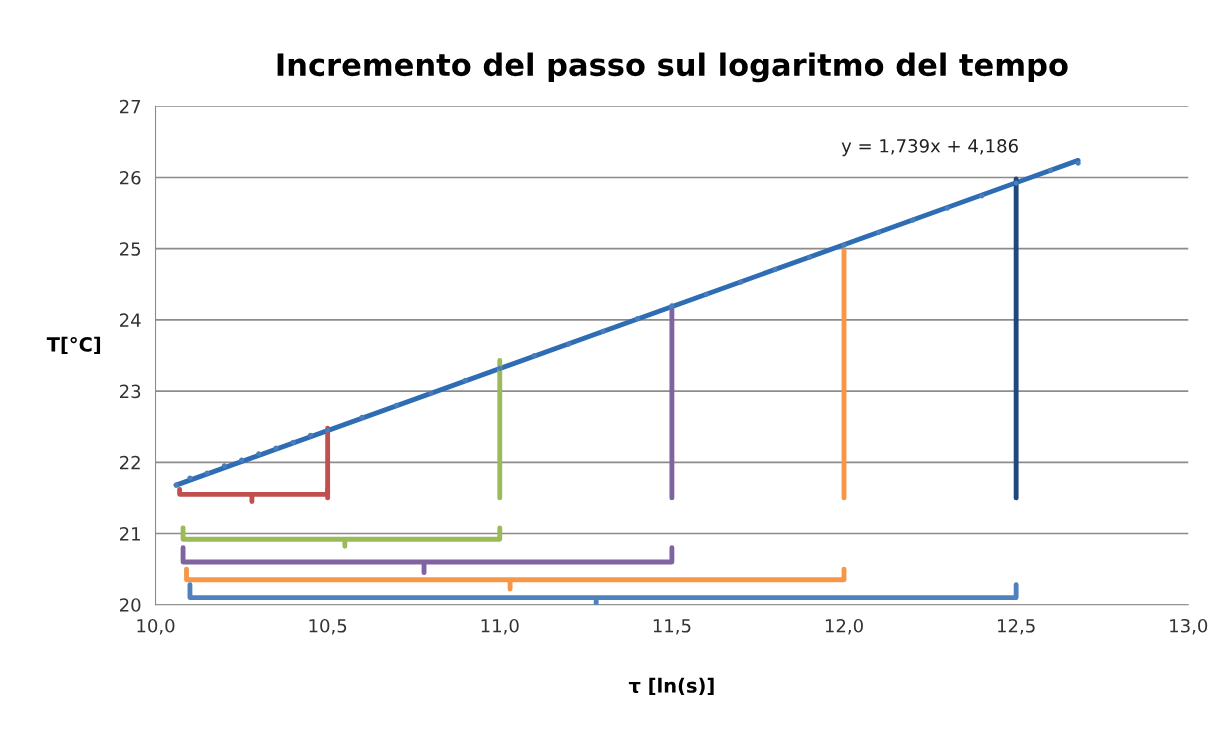 The height and width of the screenshot is (733, 1215). Describe the element at coordinates (500, 626) in the screenshot. I see `x-tick-label: 11,0` at that location.